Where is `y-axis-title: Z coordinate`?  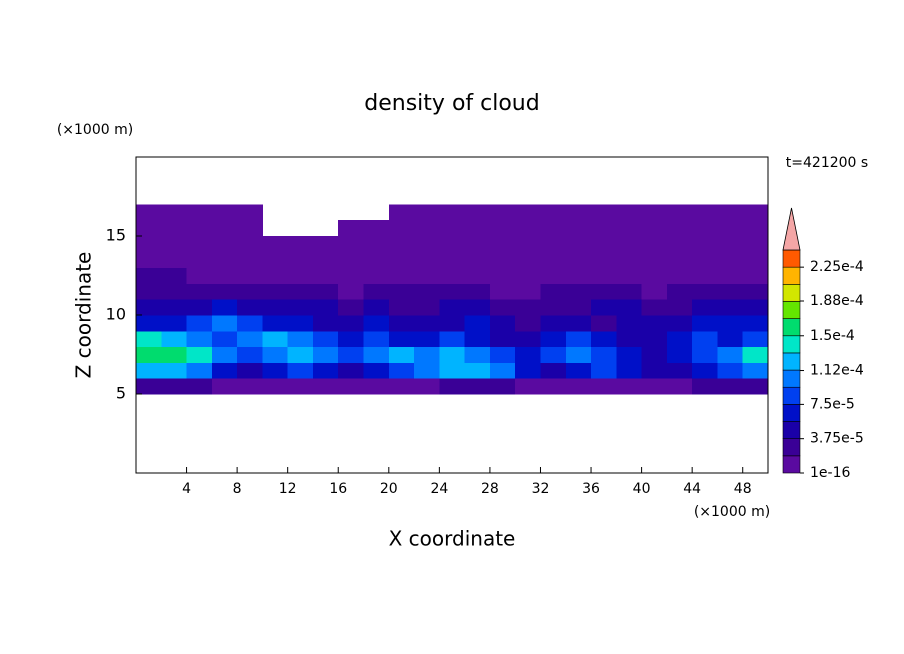
y-axis-title: Z coordinate is located at coordinates (84, 315).